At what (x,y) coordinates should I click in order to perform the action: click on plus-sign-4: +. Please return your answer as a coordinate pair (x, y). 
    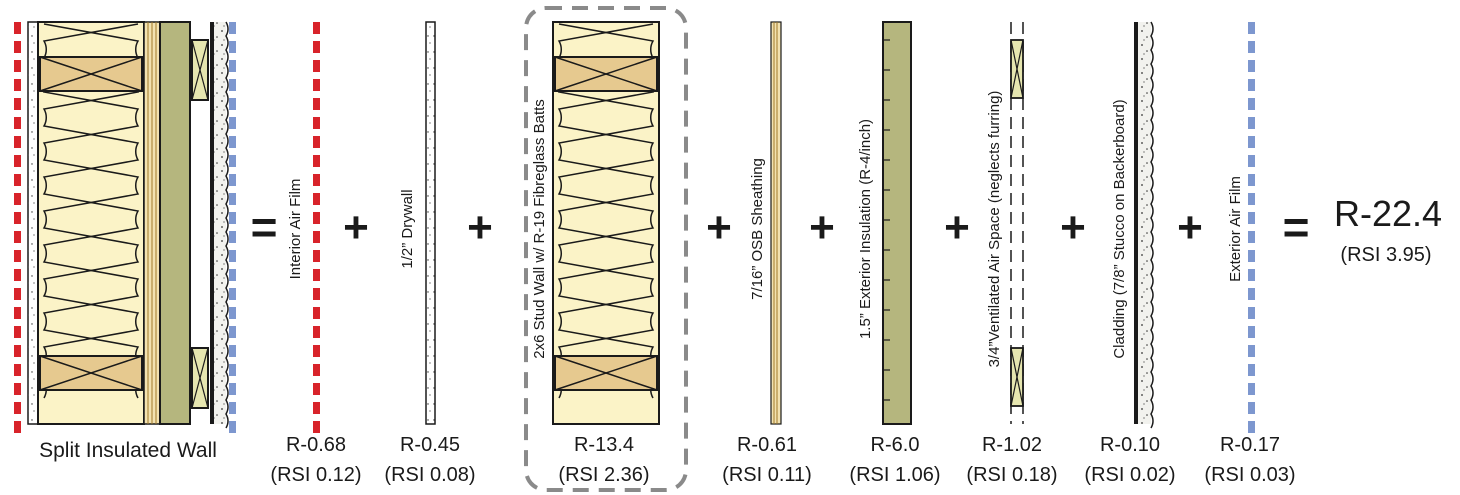
    Looking at the image, I should click on (822, 227).